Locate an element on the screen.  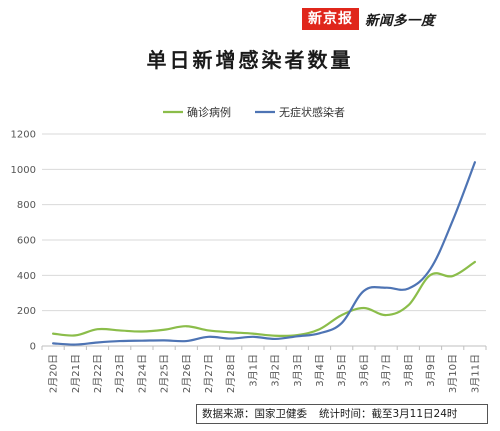
x-tick-label: 3月7日 is located at coordinates (387, 370).